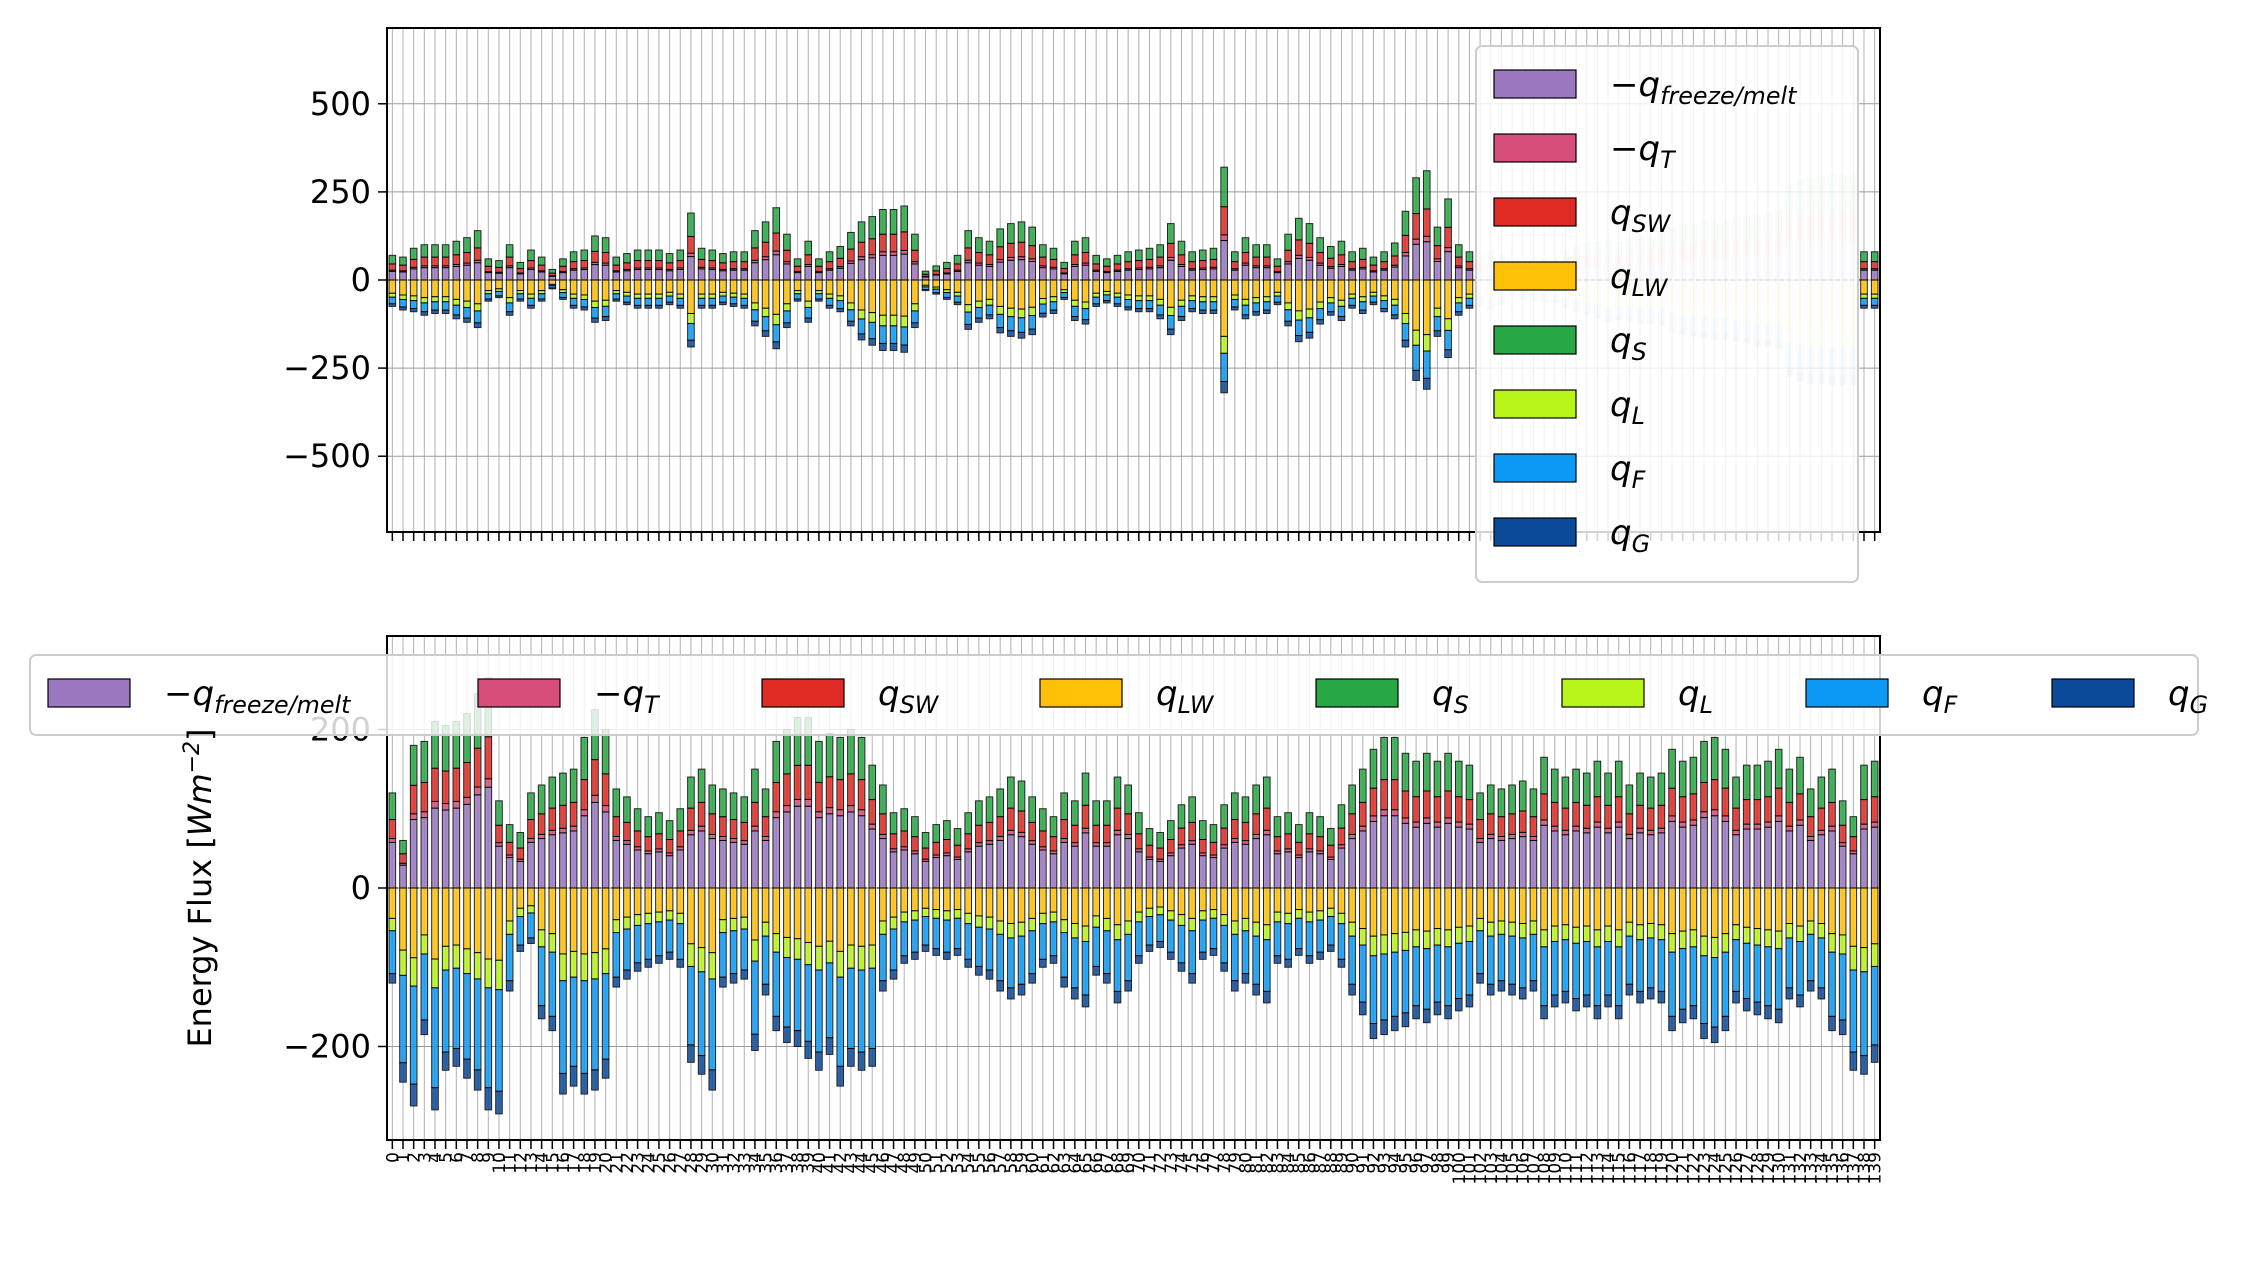  Describe the element at coordinates (1876, 1168) in the screenshot. I see `x-tick-label: 139` at that location.